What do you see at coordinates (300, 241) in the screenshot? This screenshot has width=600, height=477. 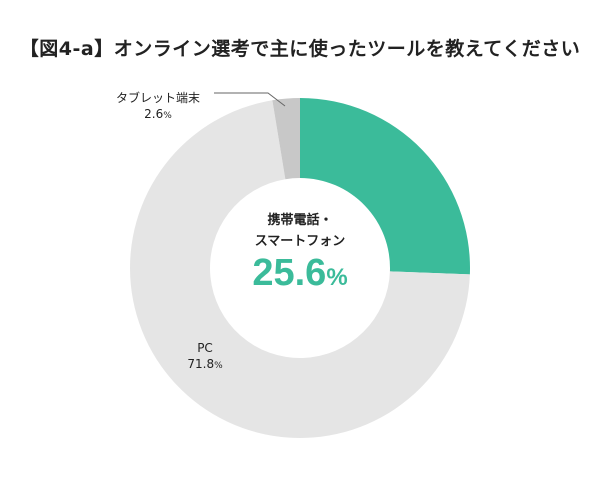 I see `center-label-line: スマートフォン` at bounding box center [300, 241].